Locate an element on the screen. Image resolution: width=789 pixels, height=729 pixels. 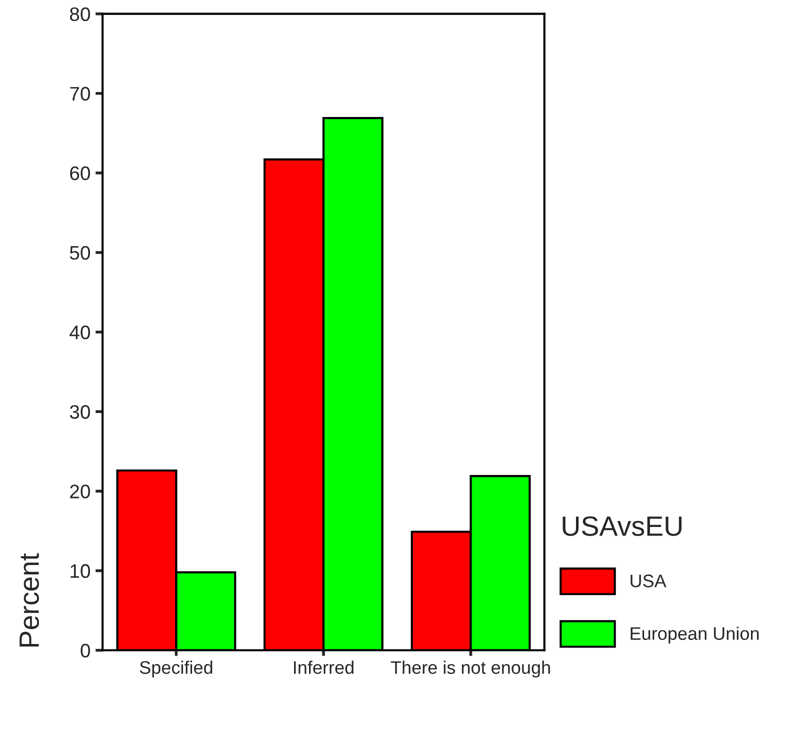
y-tick-label: 60 is located at coordinates (80, 173).